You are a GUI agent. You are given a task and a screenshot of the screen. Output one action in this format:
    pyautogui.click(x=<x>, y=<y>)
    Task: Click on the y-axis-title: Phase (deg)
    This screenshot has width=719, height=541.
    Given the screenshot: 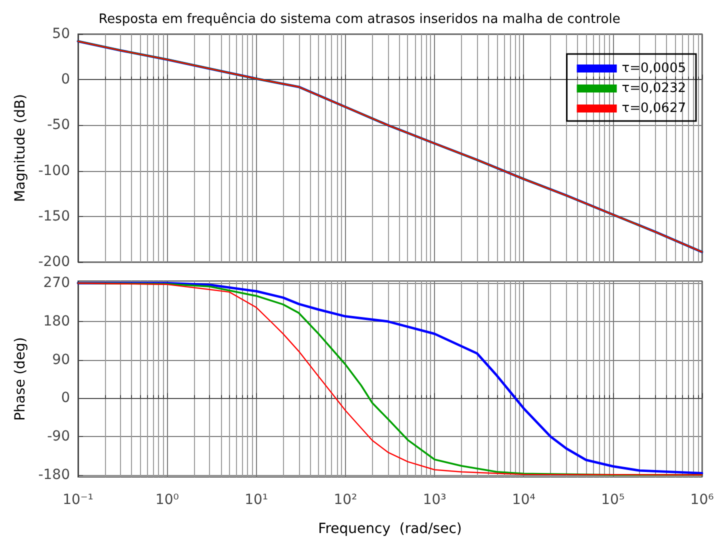 What is the action you would take?
    pyautogui.click(x=20, y=379)
    